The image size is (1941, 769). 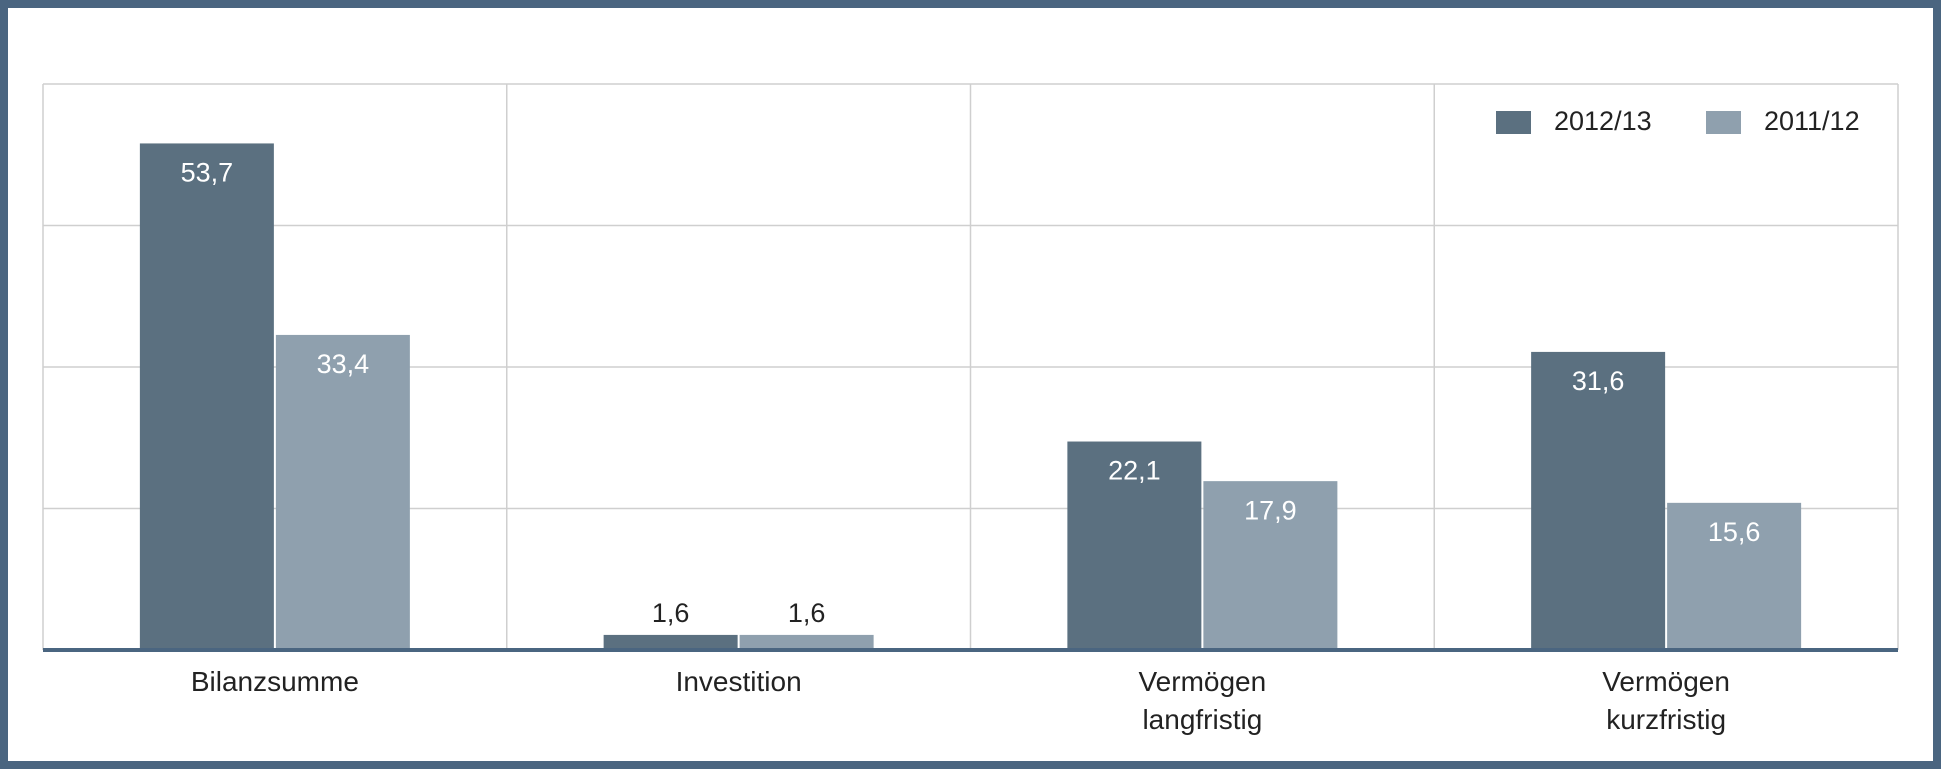 I want to click on value-label: 33,4, so click(x=343, y=364).